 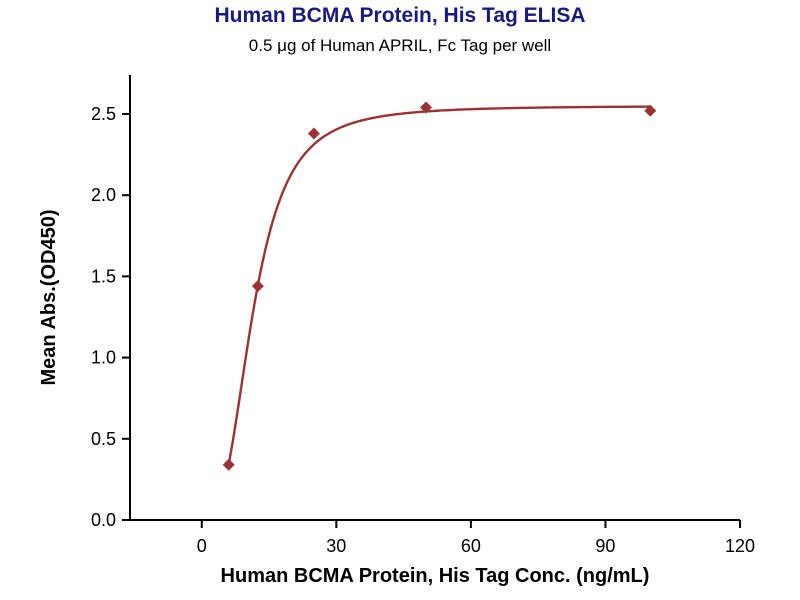 I want to click on x-tick-label: 30, so click(x=336, y=546).